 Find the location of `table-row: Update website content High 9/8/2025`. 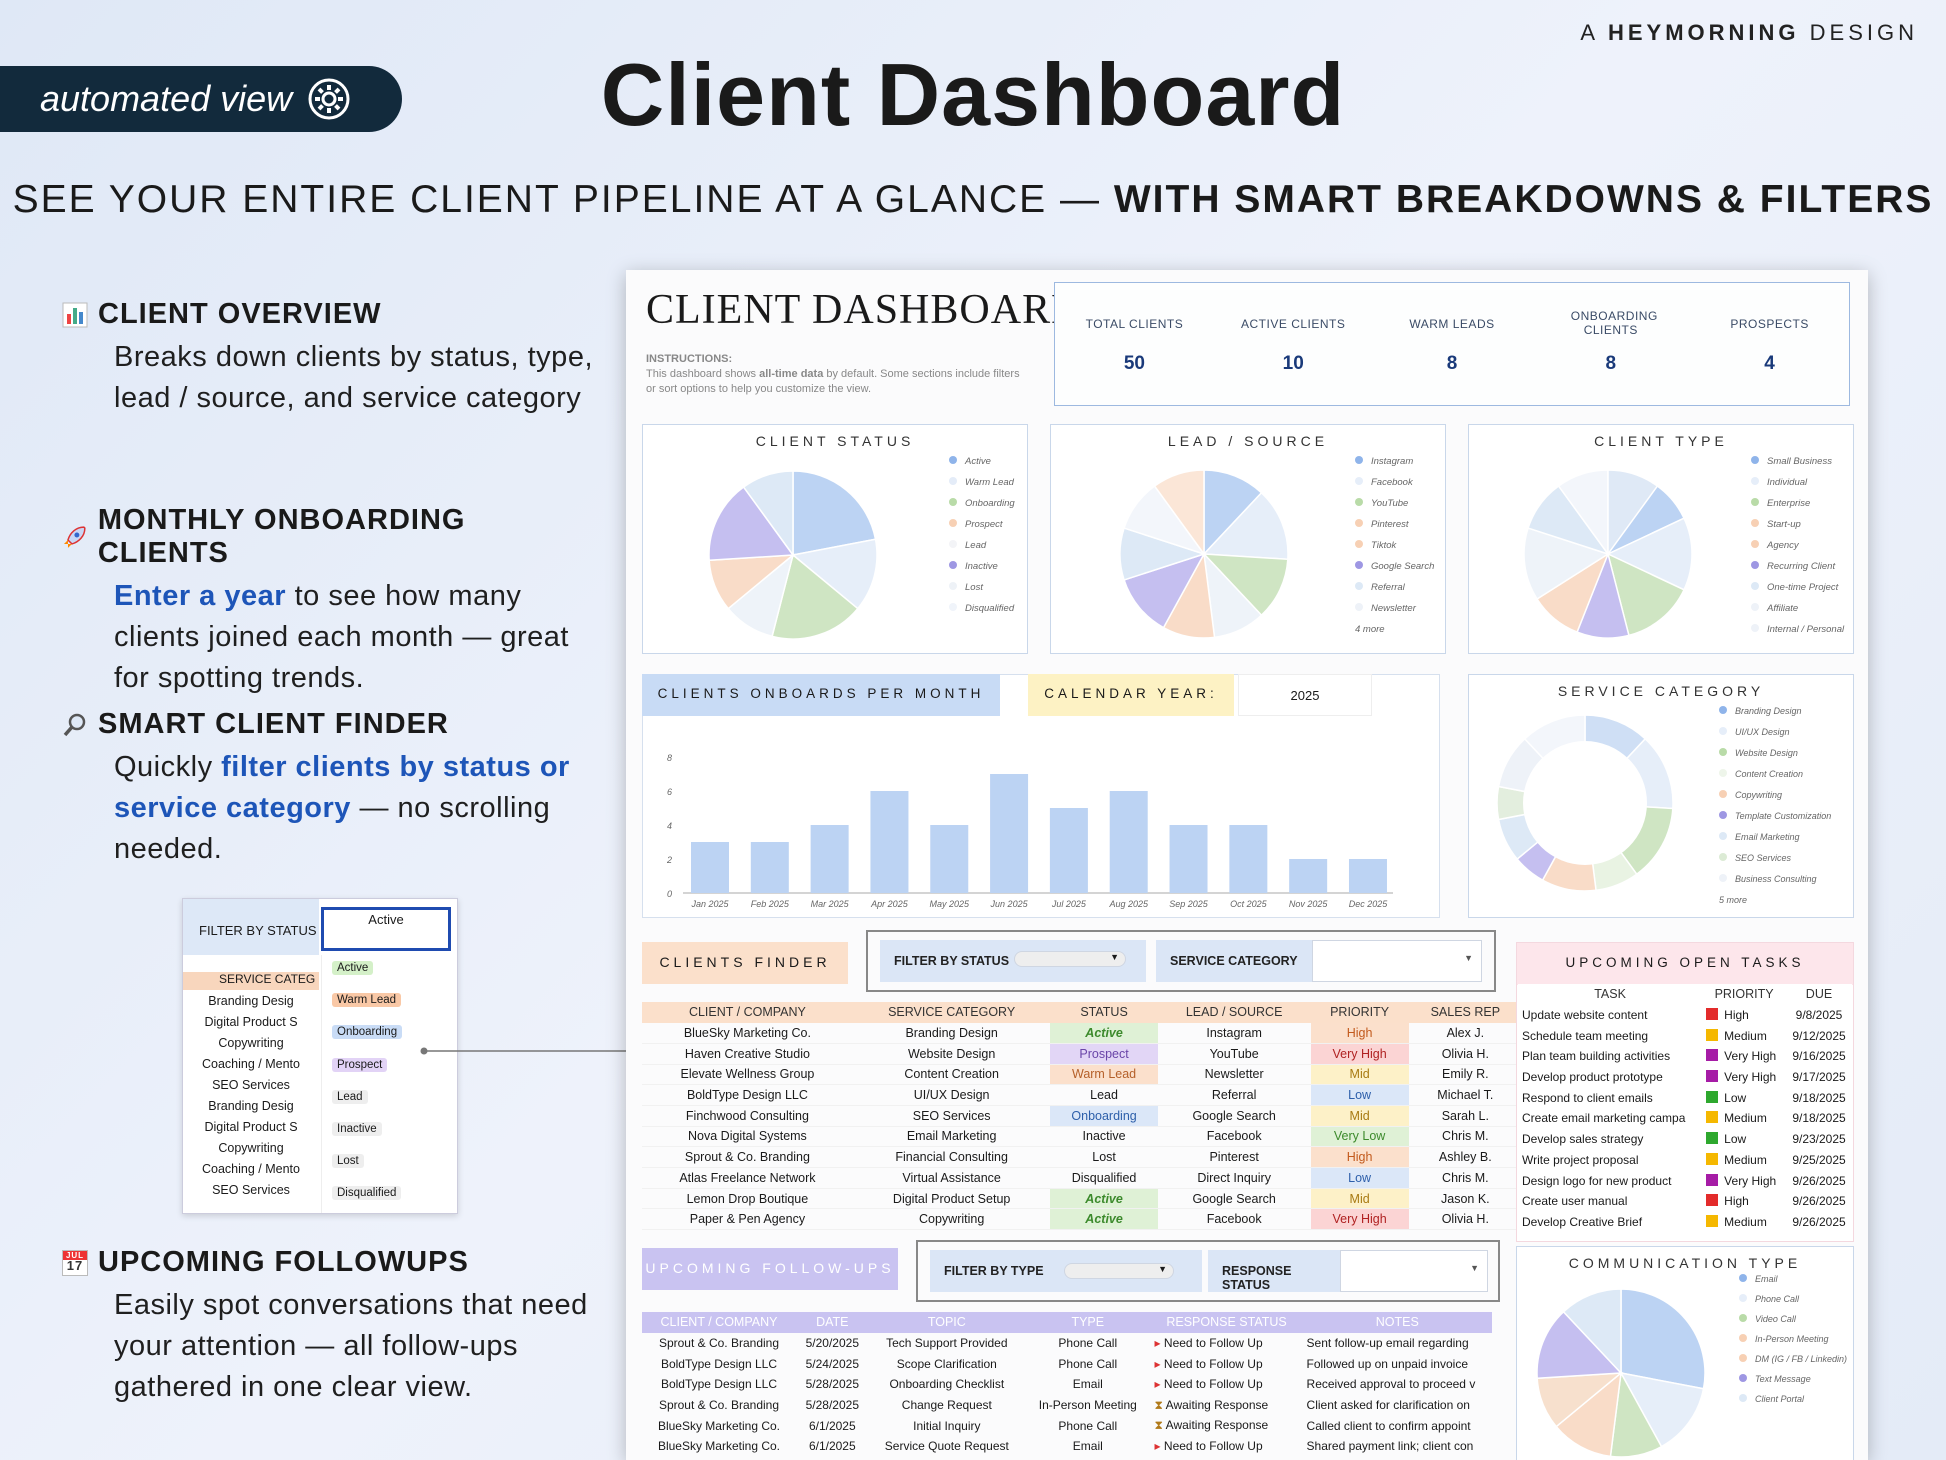

table-row: Update website content High 9/8/2025 is located at coordinates (1685, 1015).